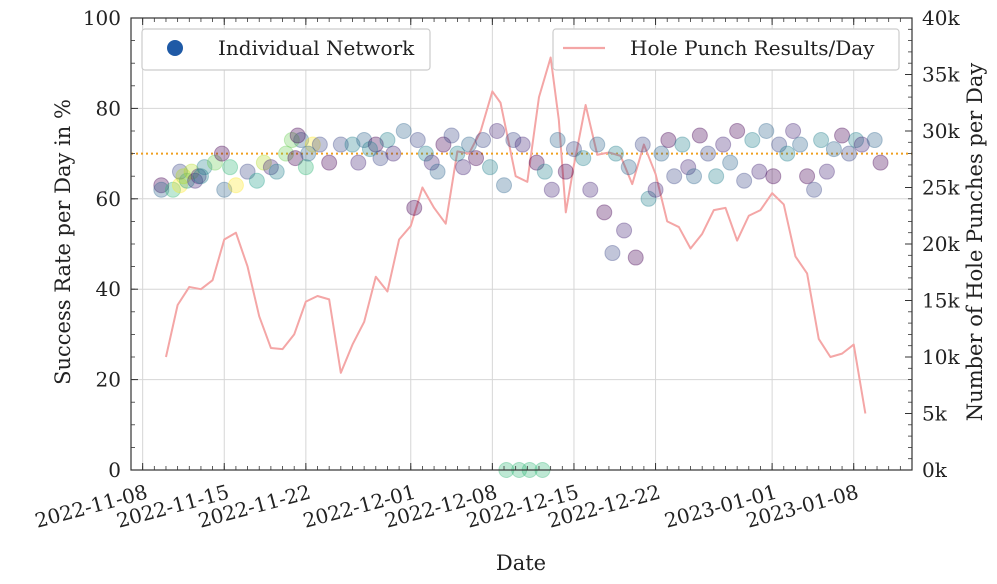 This screenshot has height=584, width=997. What do you see at coordinates (752, 48) in the screenshot?
I see `legend-right-label: Hole Punch Results/Day` at bounding box center [752, 48].